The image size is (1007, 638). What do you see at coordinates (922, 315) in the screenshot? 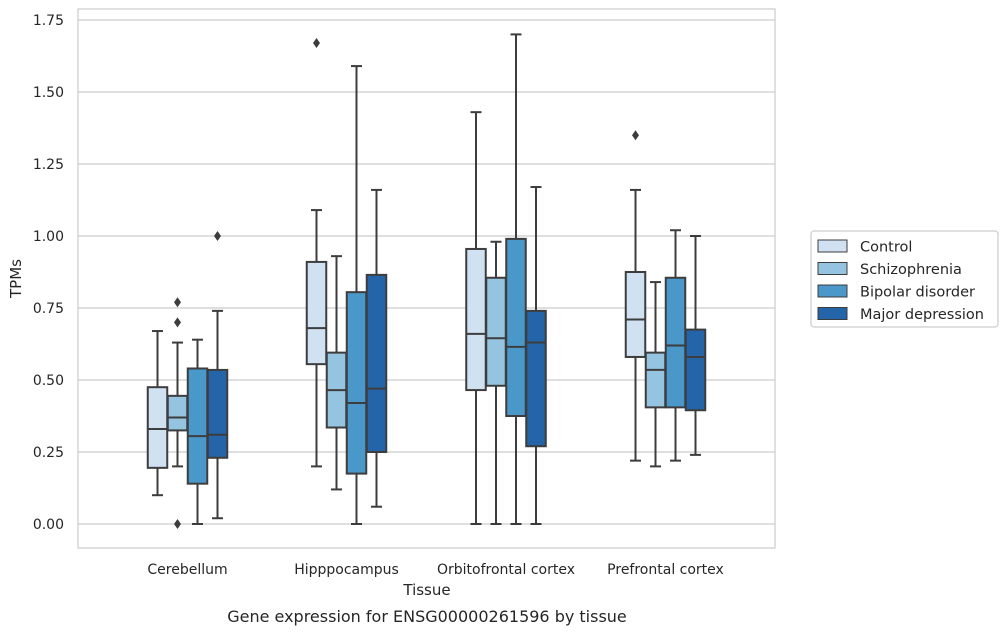
I see `legend-label: Major depression` at bounding box center [922, 315].